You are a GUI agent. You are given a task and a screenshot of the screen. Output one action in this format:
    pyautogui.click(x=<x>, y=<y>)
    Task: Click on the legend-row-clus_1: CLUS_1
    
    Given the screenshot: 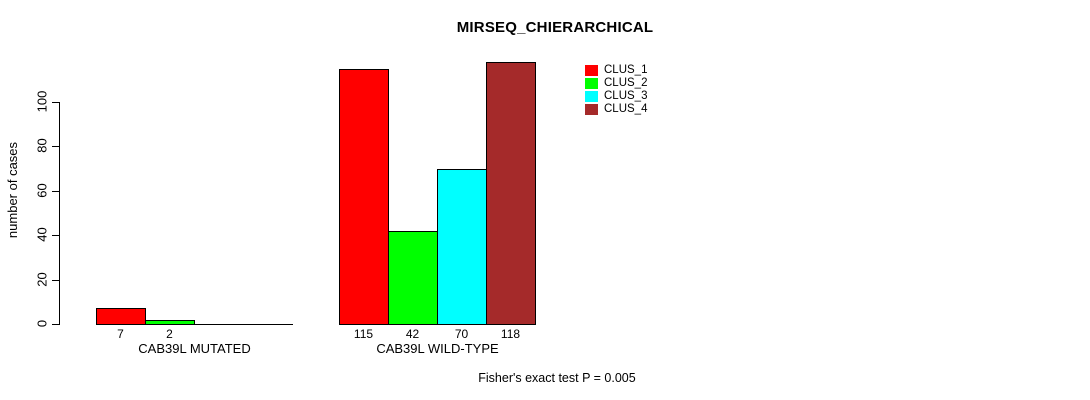 What is the action you would take?
    pyautogui.click(x=616, y=70)
    